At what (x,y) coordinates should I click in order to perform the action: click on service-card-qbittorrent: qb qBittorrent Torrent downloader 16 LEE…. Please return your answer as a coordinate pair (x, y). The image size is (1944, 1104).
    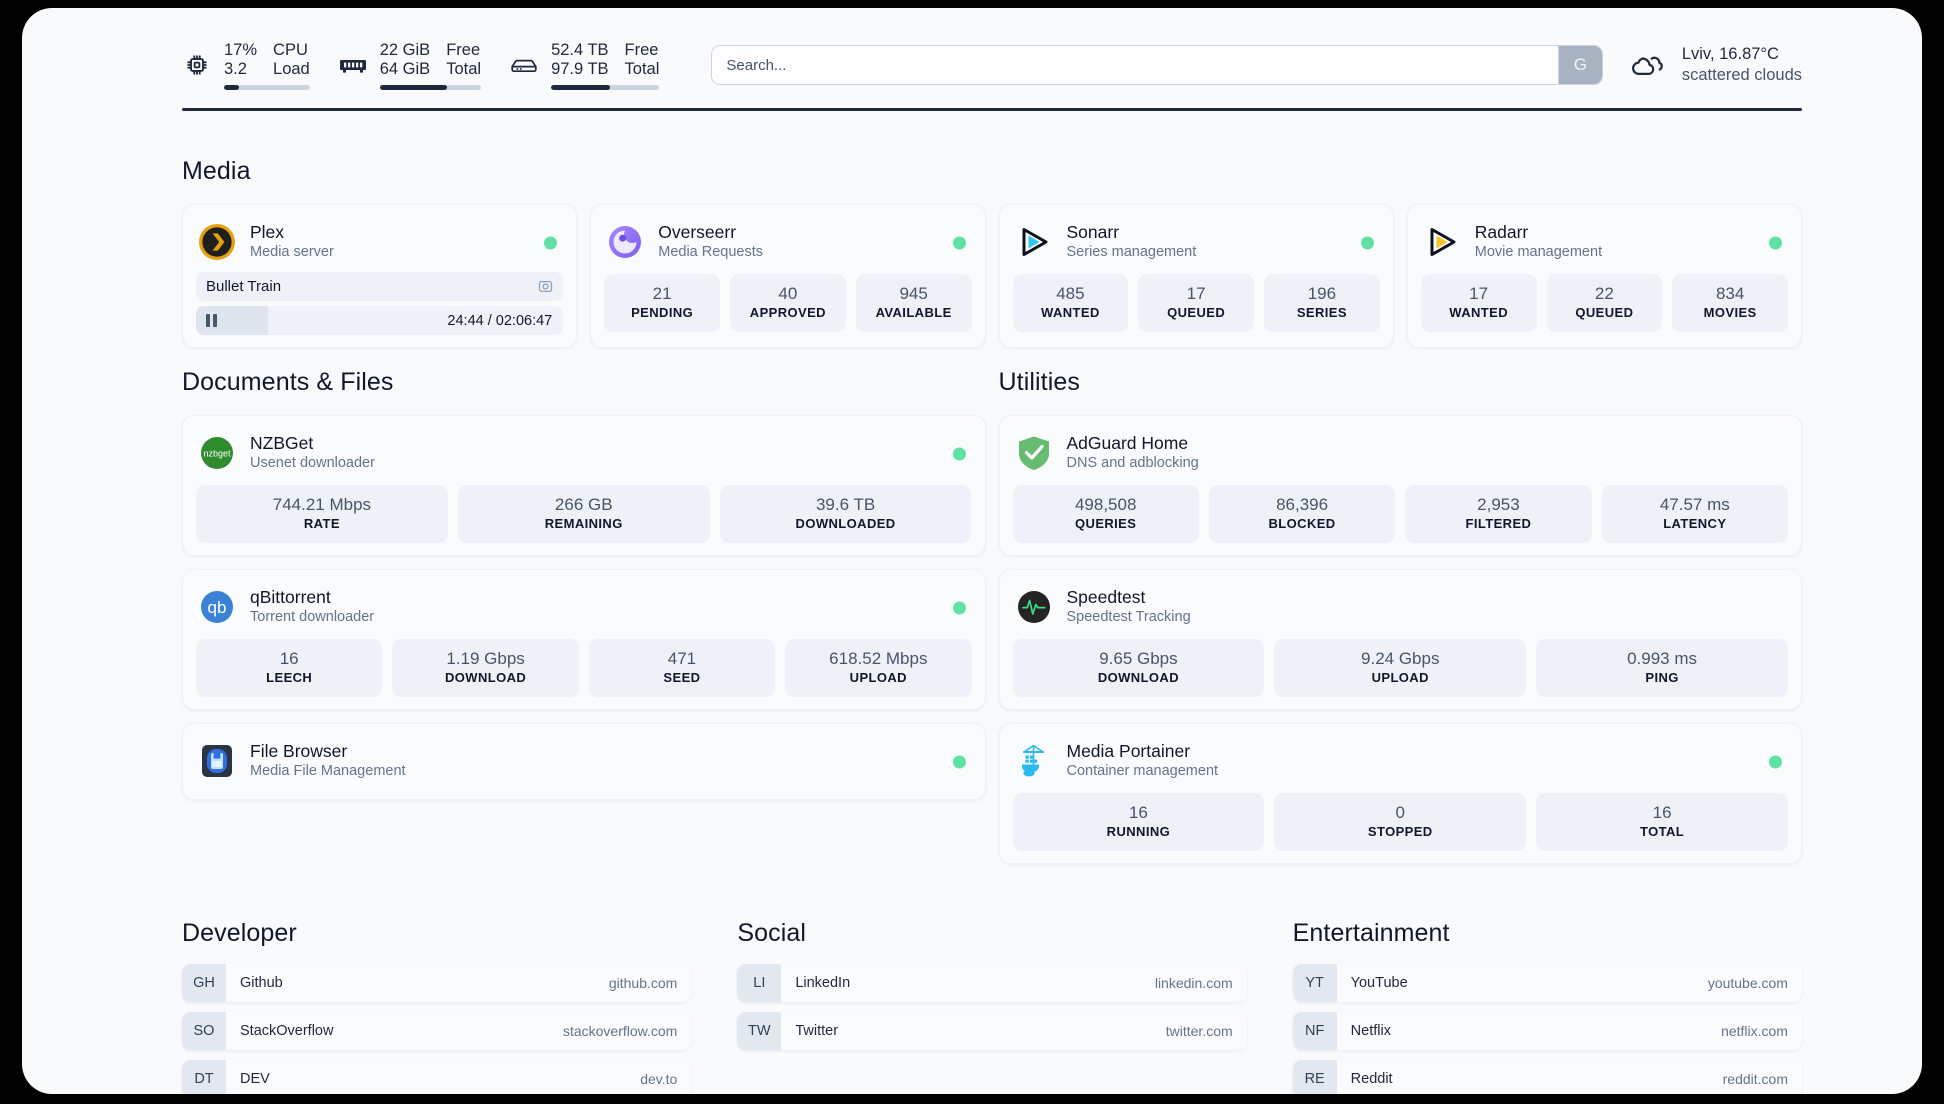
    Looking at the image, I should click on (584, 639).